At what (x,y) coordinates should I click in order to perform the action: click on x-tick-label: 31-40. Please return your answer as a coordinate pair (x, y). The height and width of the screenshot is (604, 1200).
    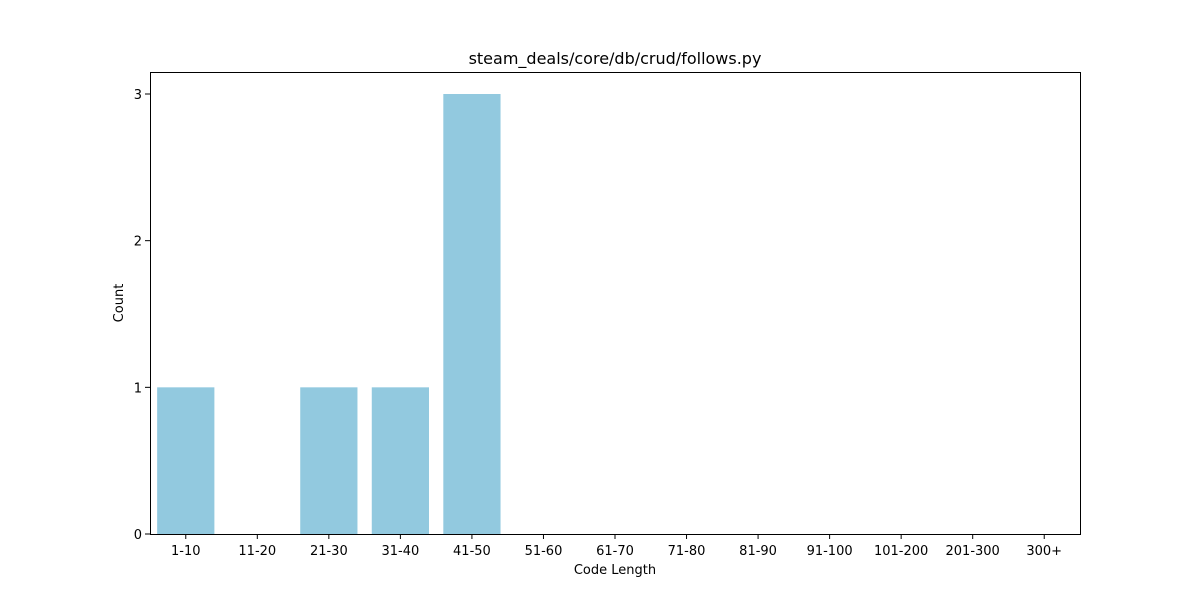
    Looking at the image, I should click on (400, 551).